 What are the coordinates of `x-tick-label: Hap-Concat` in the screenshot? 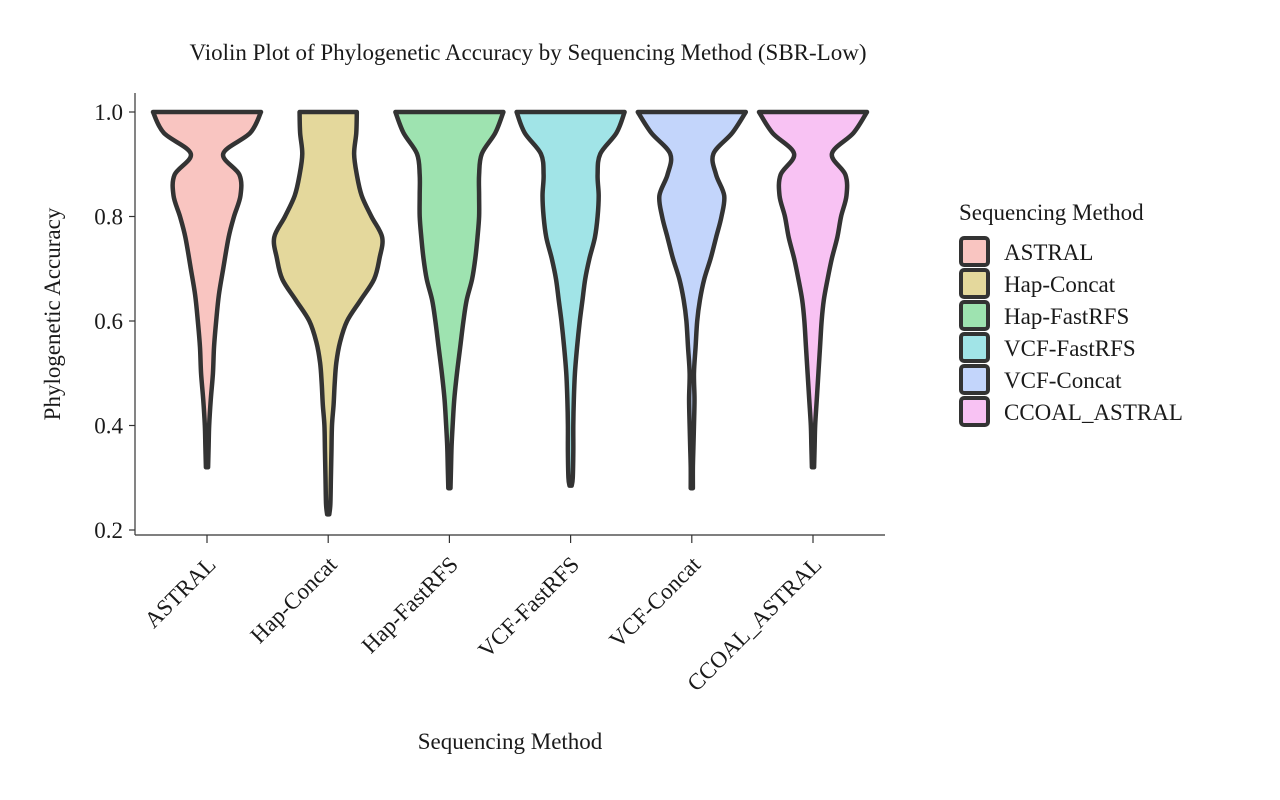 It's located at (293, 599).